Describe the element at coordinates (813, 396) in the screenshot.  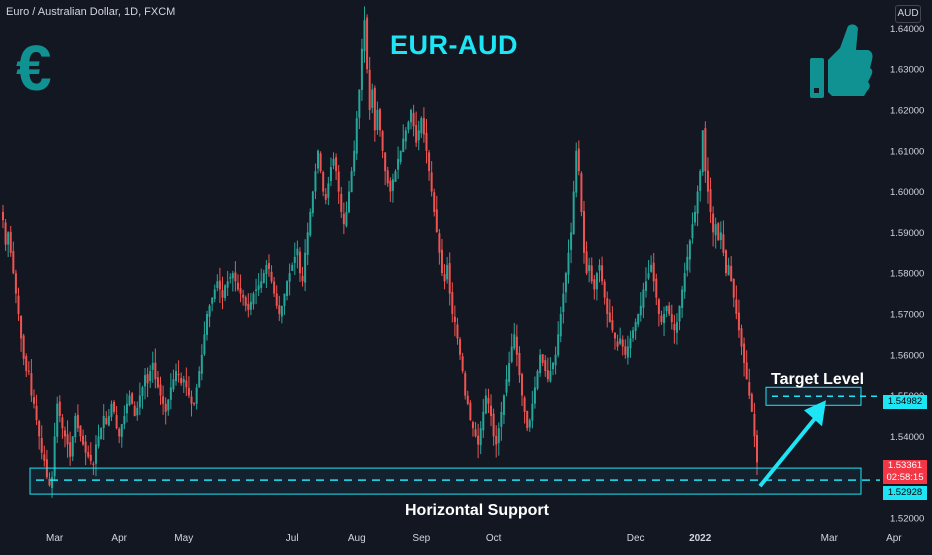
I see `target-zone-box` at that location.